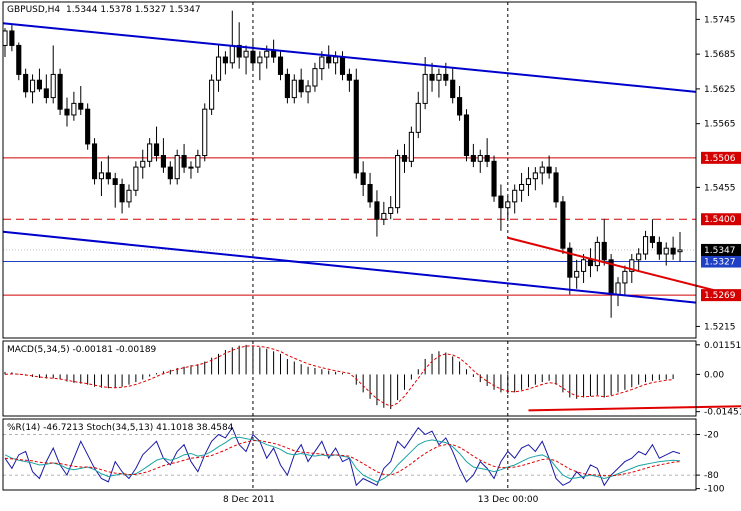 This screenshot has height=511, width=741. I want to click on price-level-tag, so click(721, 219).